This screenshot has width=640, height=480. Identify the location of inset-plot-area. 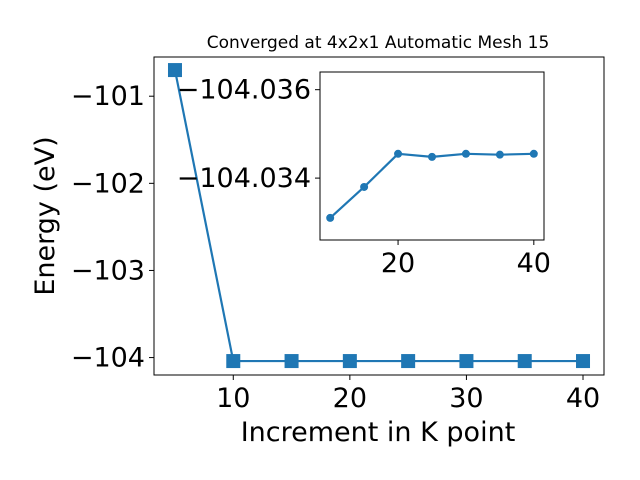
(432, 156).